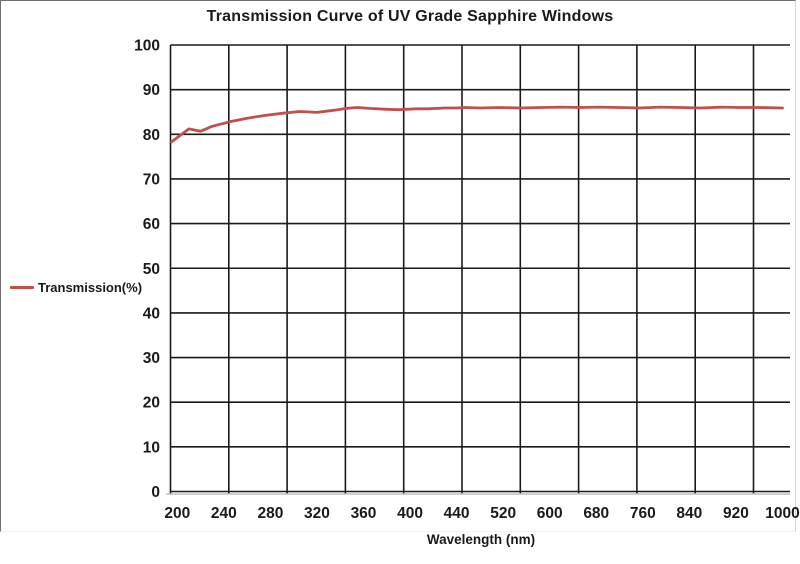 Image resolution: width=800 pixels, height=564 pixels. I want to click on y-tick-label: 40, so click(151, 313).